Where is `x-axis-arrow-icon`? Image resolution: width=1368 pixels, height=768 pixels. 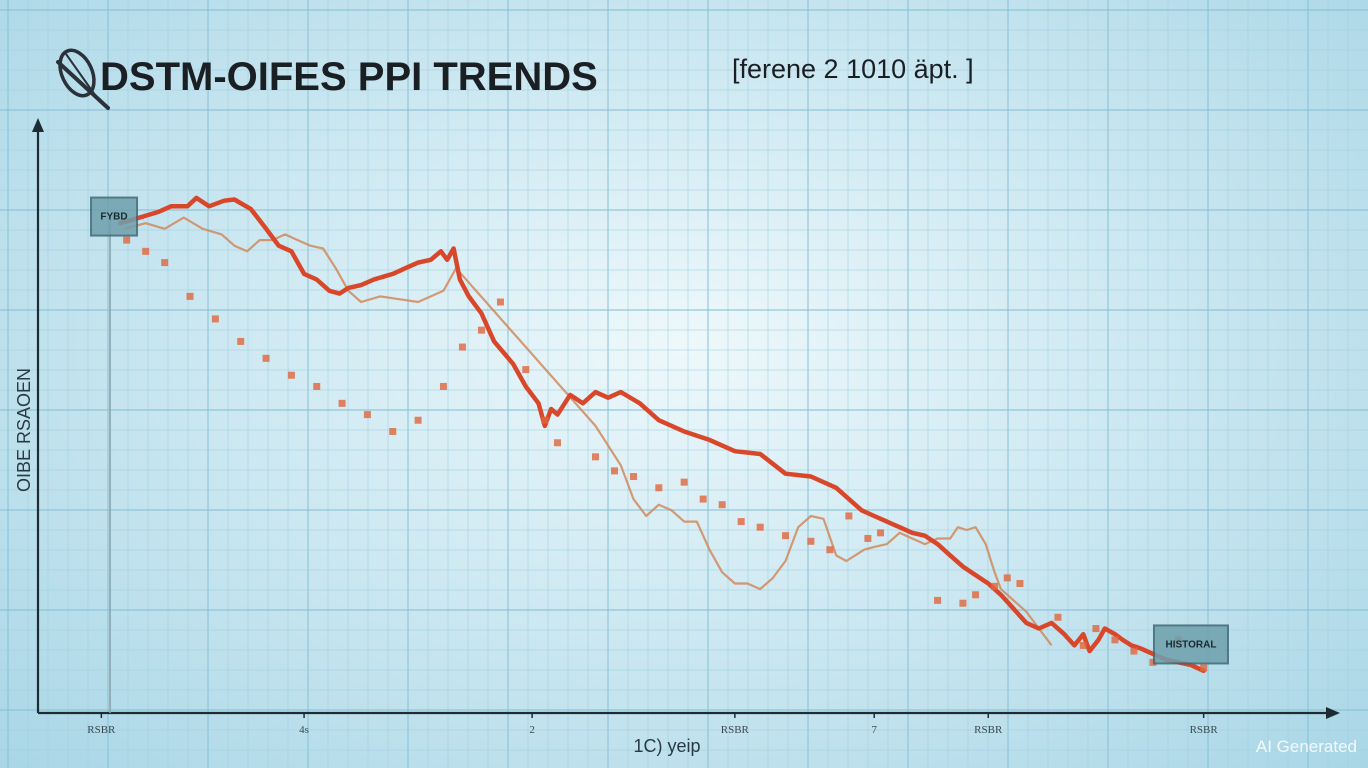
x-axis-arrow-icon is located at coordinates (1333, 713).